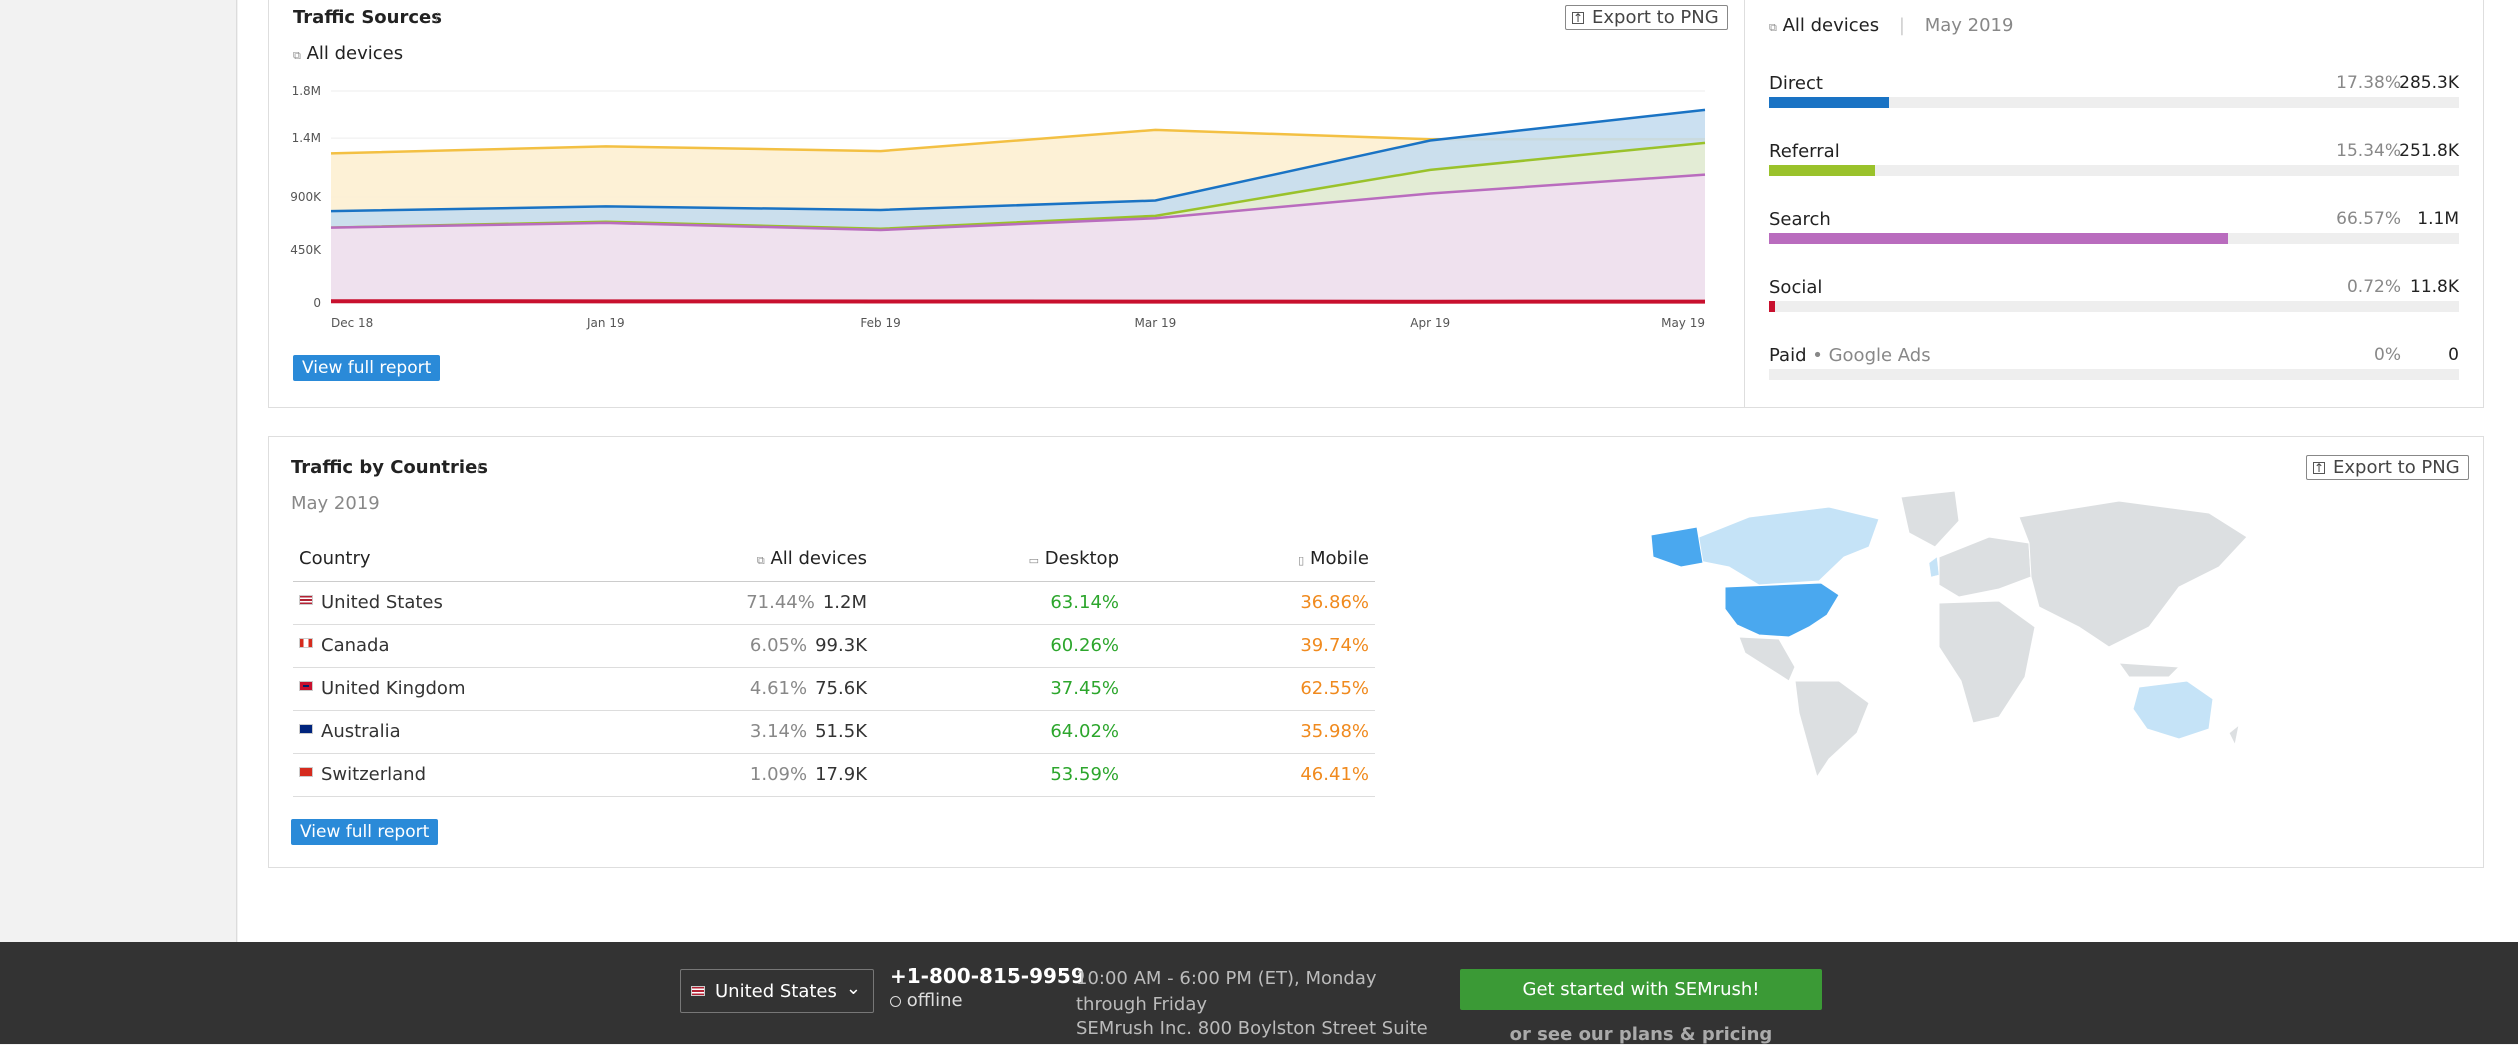  Describe the element at coordinates (1641, 1034) in the screenshot. I see `plans-pricing-link: or see our plans & pricing` at that location.